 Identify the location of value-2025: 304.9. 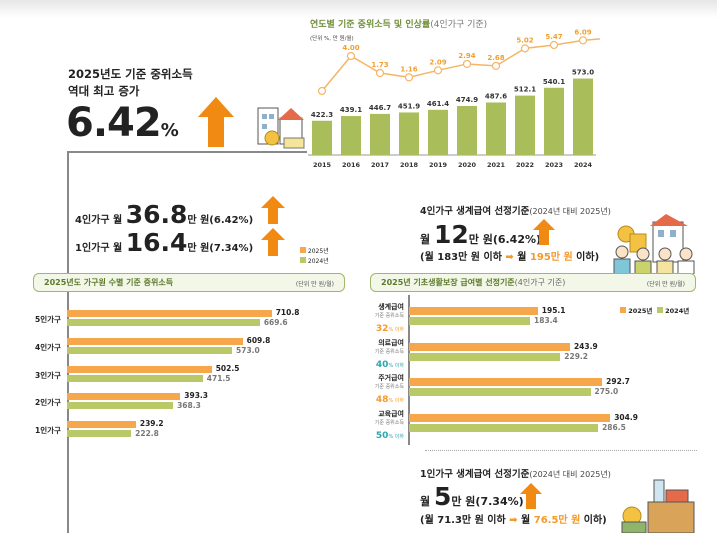
(626, 417).